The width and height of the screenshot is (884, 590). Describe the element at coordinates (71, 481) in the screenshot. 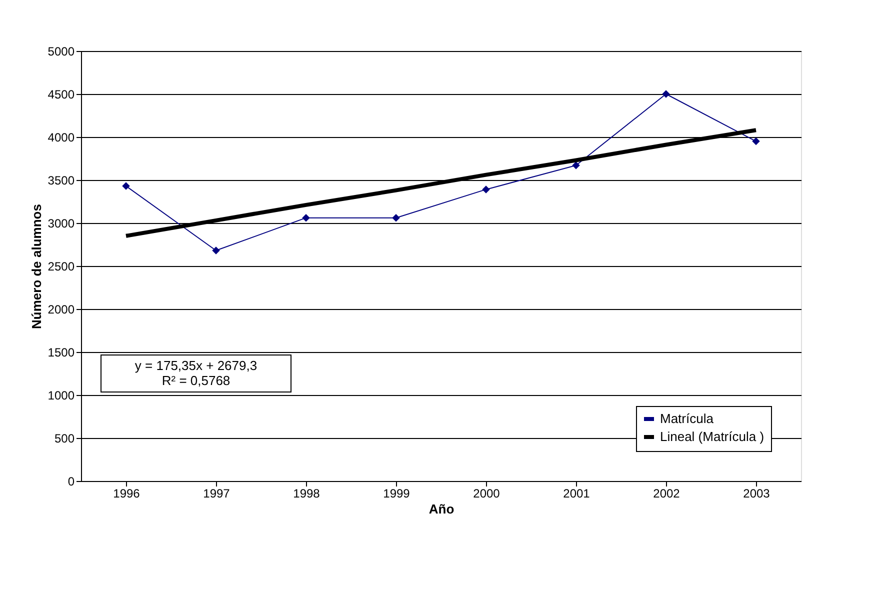

I see `y-tick-label: 0` at that location.